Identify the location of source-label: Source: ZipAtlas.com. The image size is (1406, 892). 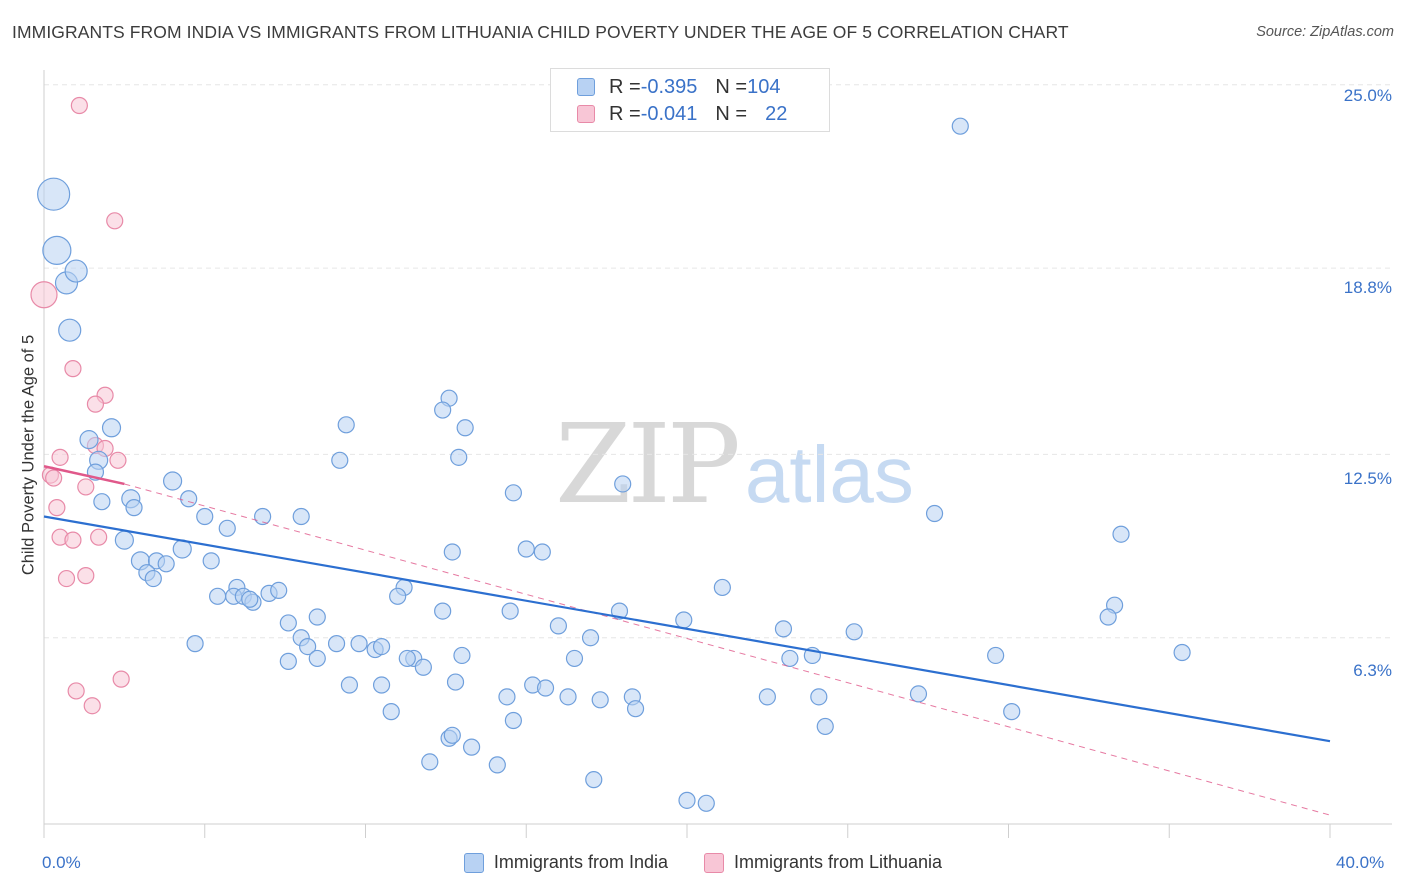
(1325, 32).